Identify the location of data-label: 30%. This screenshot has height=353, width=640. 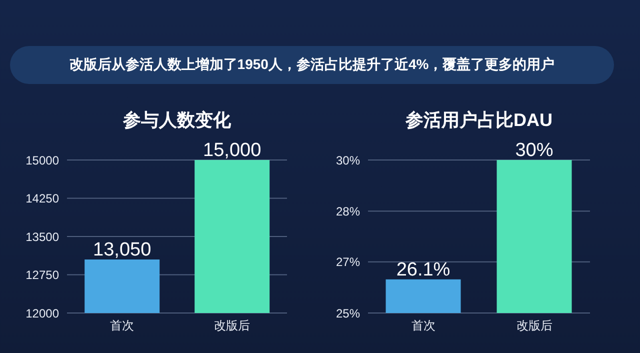
(534, 150).